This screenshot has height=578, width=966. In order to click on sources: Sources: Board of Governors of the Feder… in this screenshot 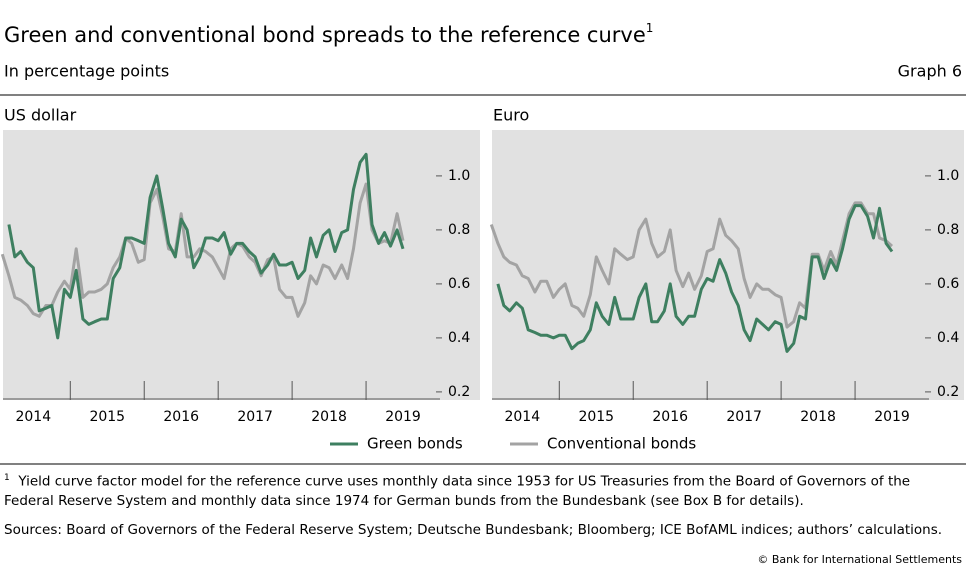, I will do `click(473, 530)`.